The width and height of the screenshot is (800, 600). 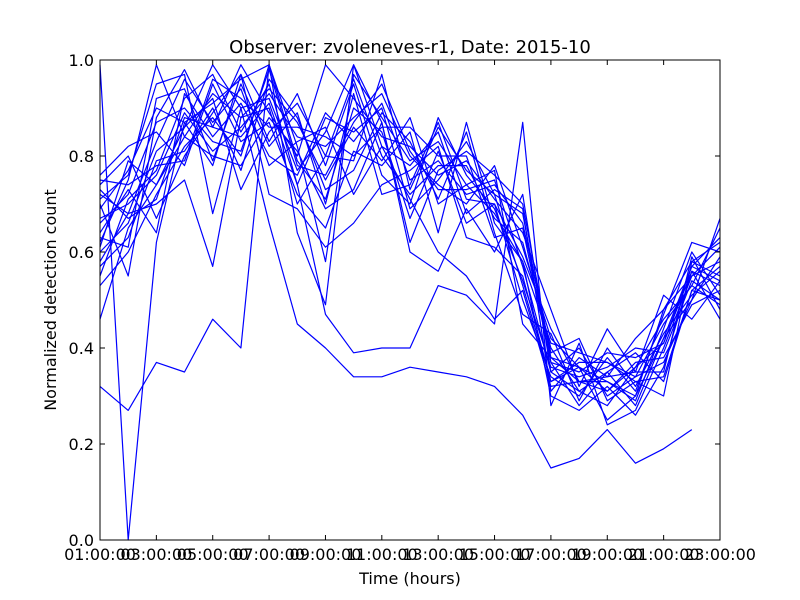 I want to click on y-tick-label: 1.0, so click(x=81, y=60).